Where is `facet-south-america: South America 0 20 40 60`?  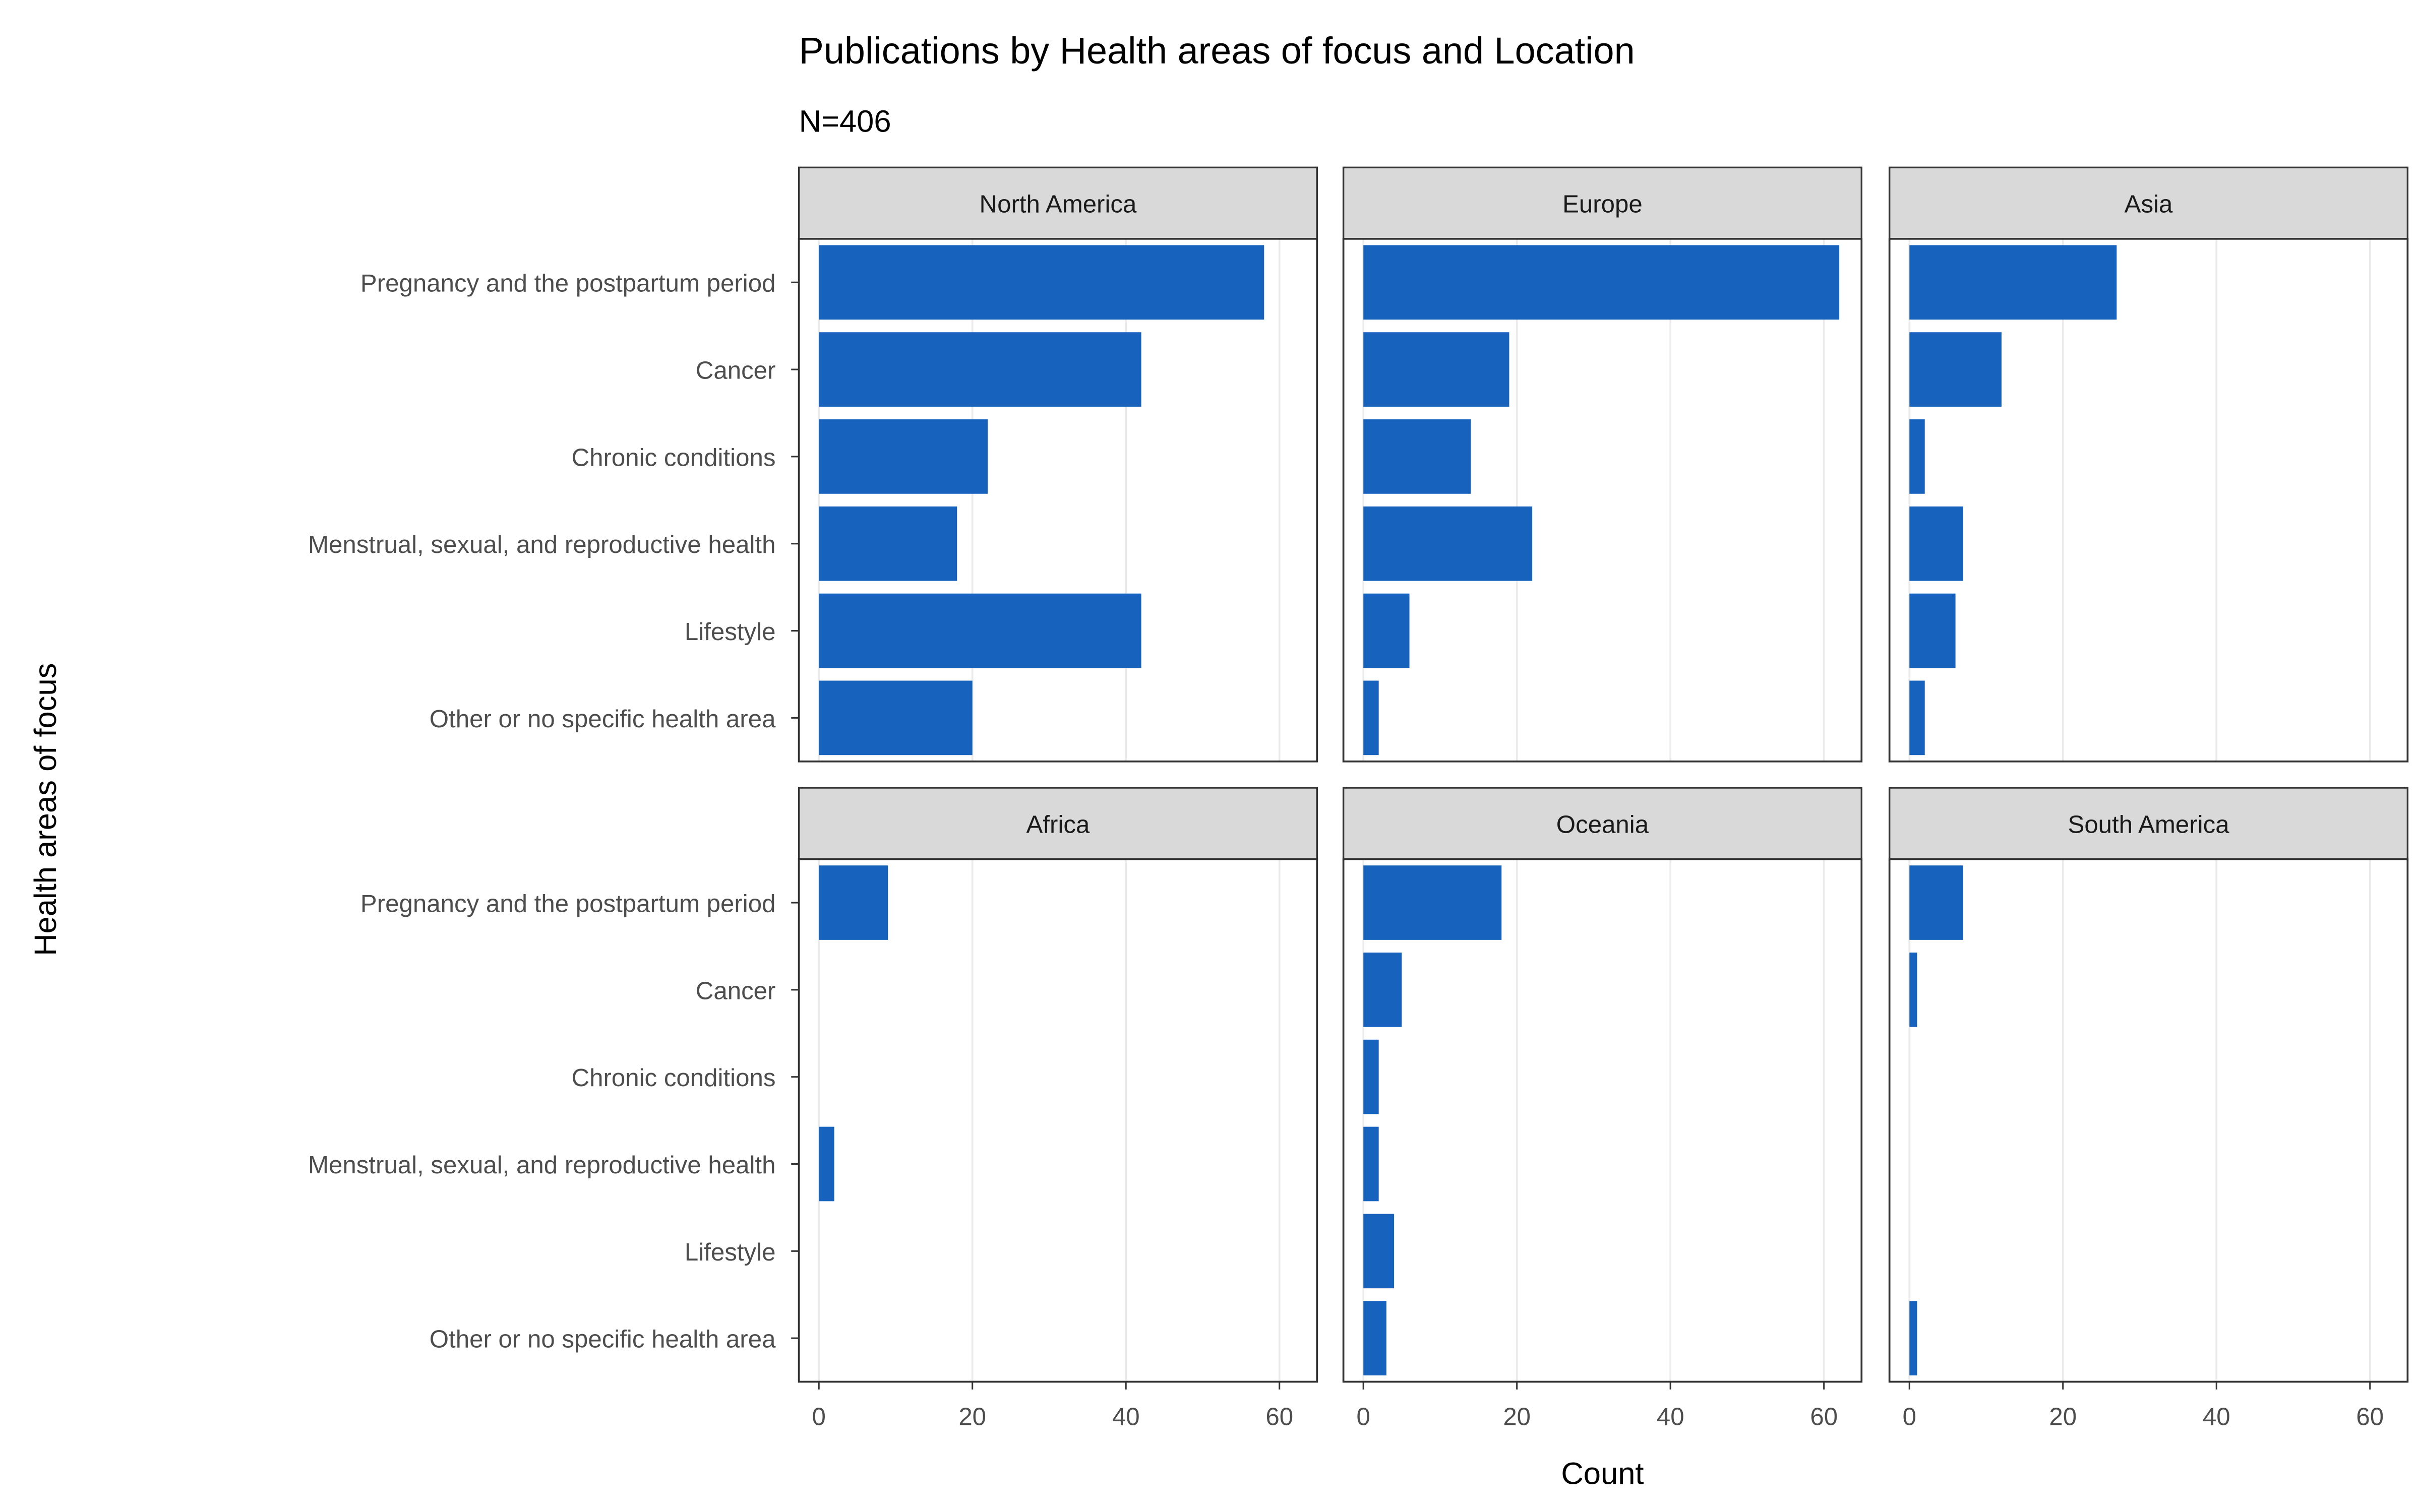 facet-south-america: South America 0 20 40 60 is located at coordinates (2148, 1109).